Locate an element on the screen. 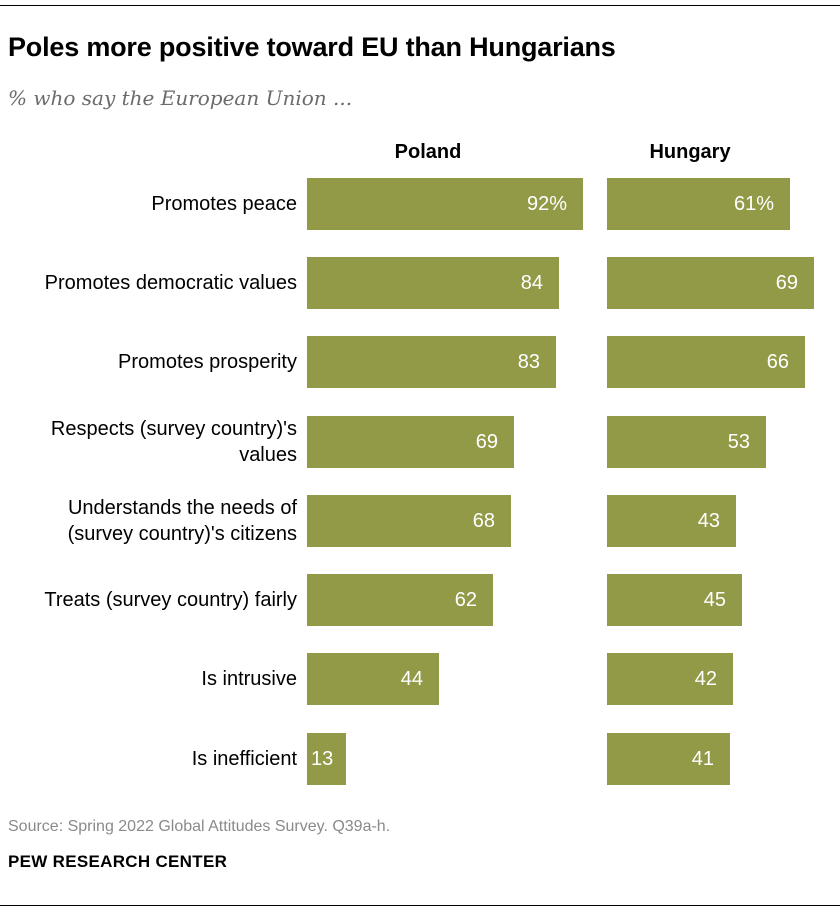 This screenshot has height=910, width=840. category-label: Is intrusive is located at coordinates (249, 679).